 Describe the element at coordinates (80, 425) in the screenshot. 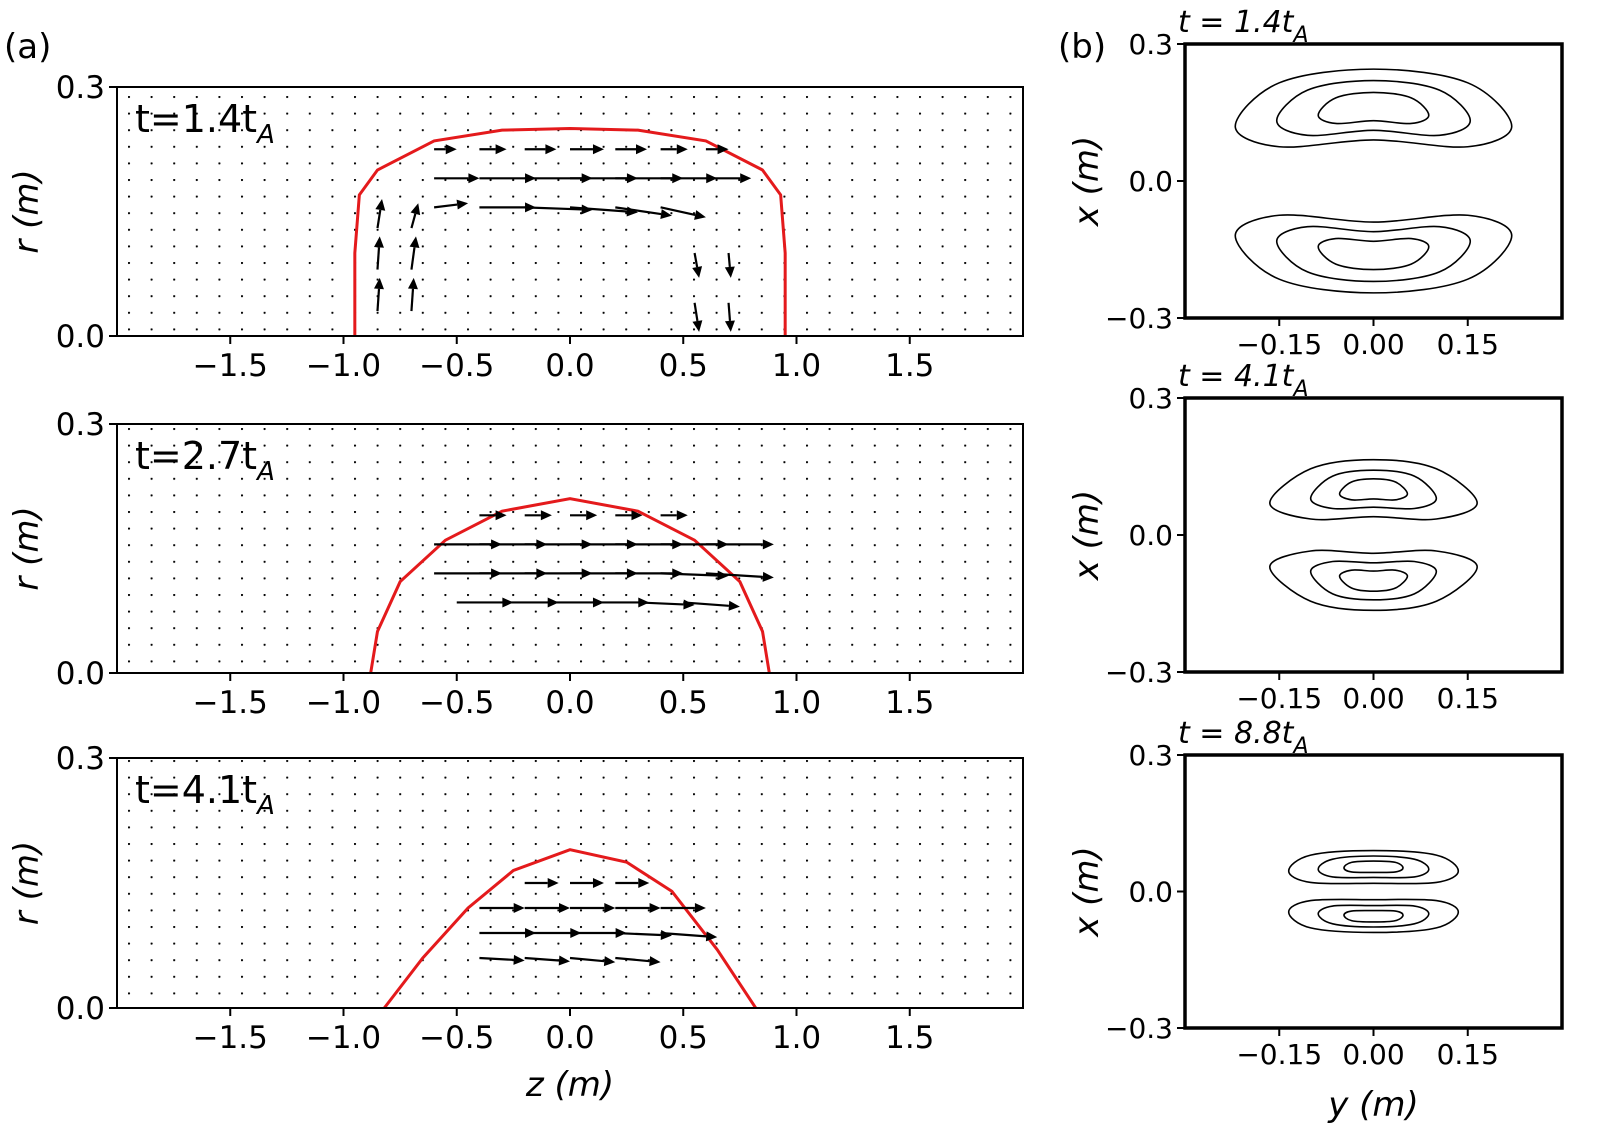

I see `y-tick-label: 0.3` at that location.